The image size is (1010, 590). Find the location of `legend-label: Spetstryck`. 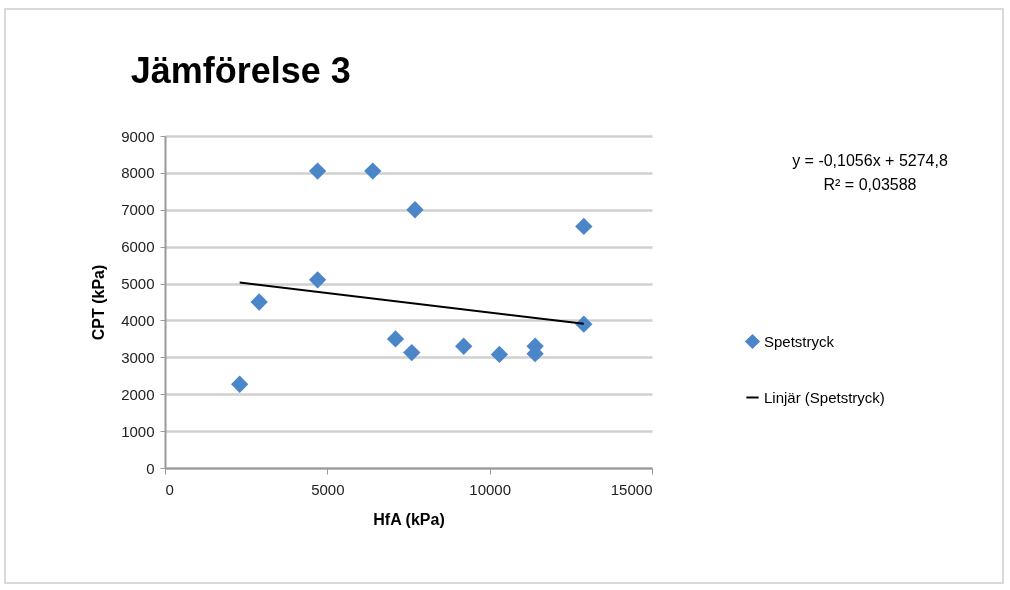

legend-label: Spetstryck is located at coordinates (799, 341).